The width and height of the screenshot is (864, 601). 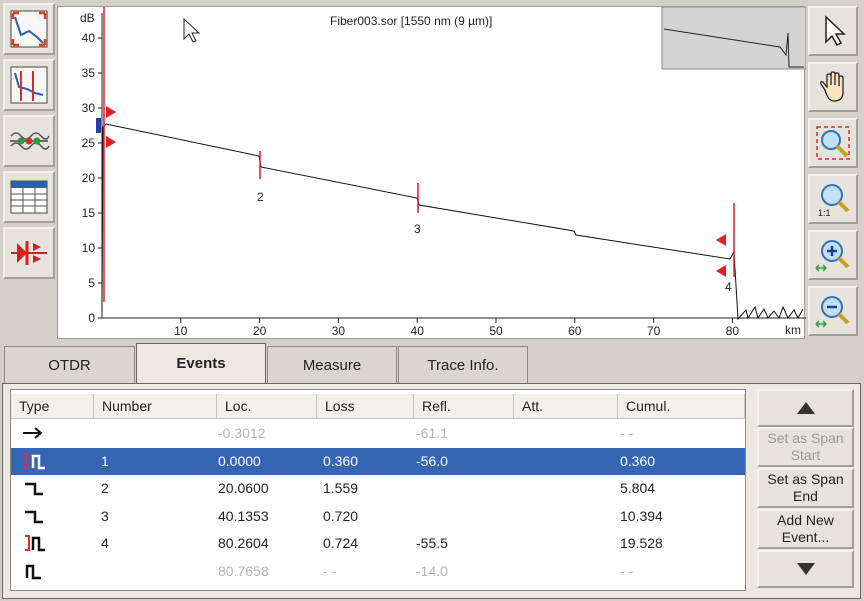 I want to click on zoom-reset-button: 1:1, so click(x=833, y=199).